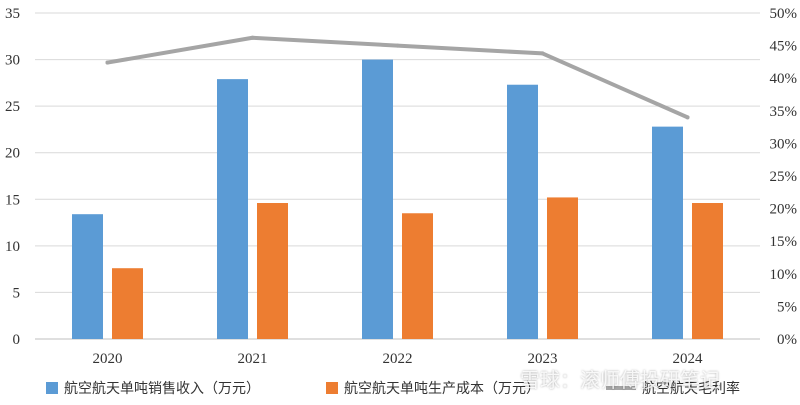 Image resolution: width=800 pixels, height=405 pixels. Describe the element at coordinates (787, 340) in the screenshot. I see `y-right-tick-label: 0%` at that location.